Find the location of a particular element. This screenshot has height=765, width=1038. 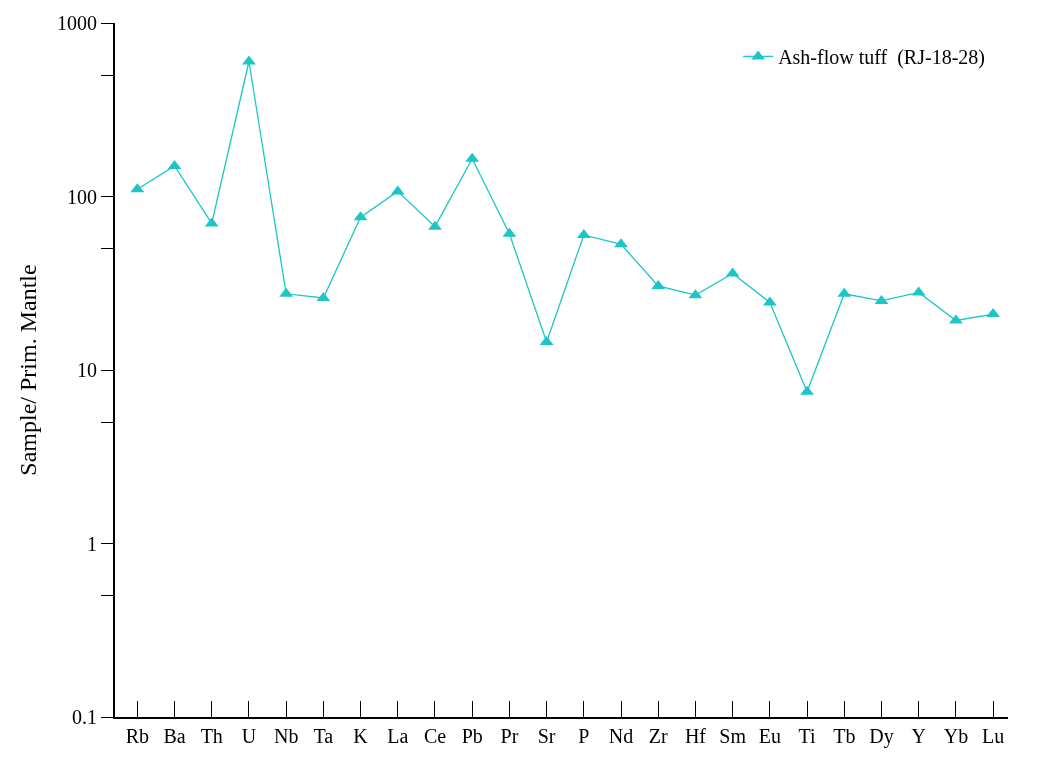

x-tick-label: P is located at coordinates (584, 736).